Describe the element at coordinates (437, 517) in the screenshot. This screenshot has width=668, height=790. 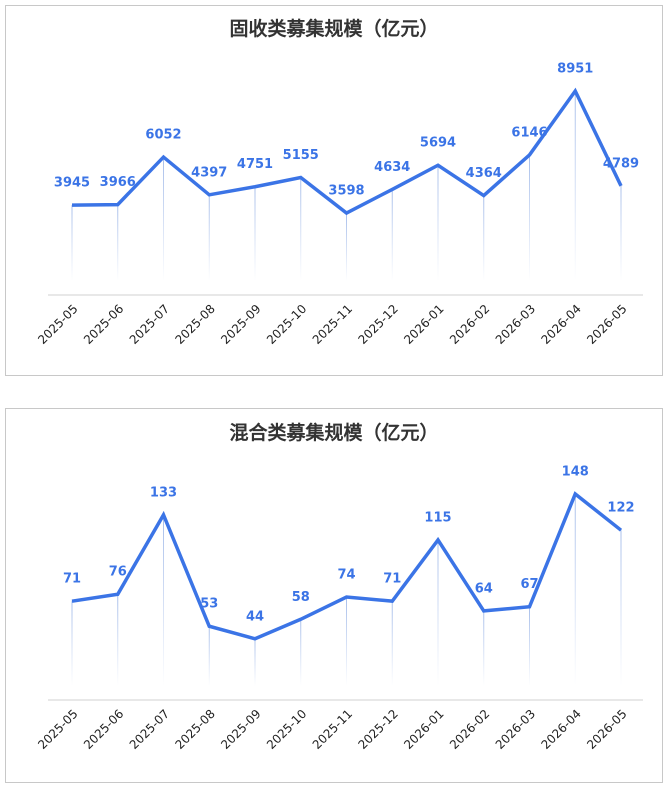
I see `data-label: 115` at that location.